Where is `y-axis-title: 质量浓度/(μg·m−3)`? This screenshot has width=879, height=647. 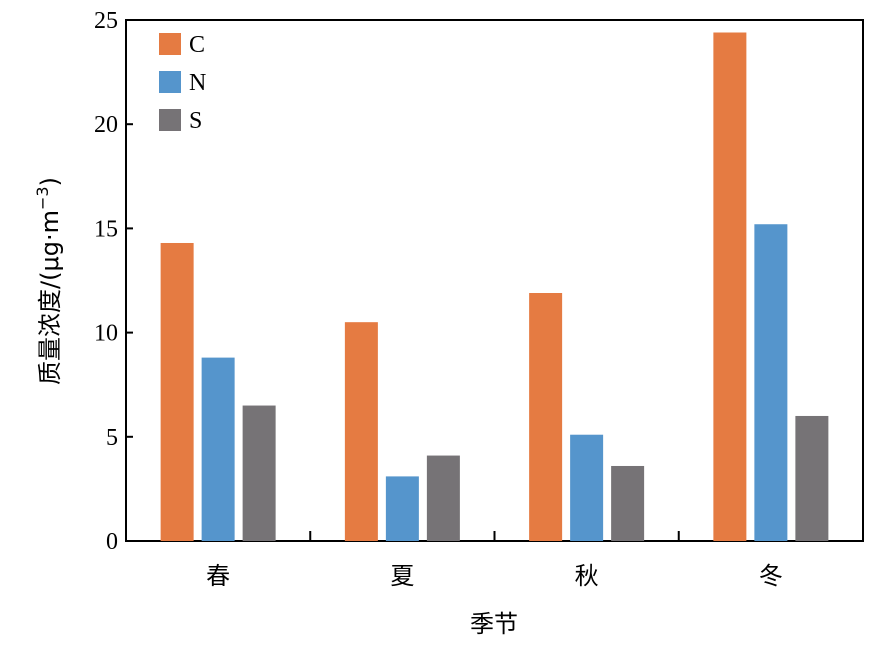
y-axis-title: 质量浓度/(μg·m−3) is located at coordinates (48, 281).